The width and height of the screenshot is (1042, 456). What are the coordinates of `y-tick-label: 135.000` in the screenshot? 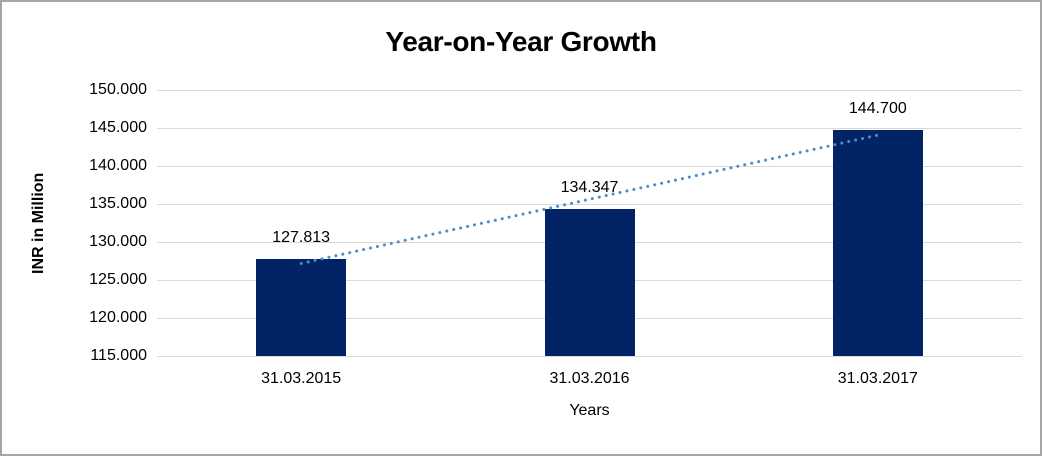 It's located at (118, 203).